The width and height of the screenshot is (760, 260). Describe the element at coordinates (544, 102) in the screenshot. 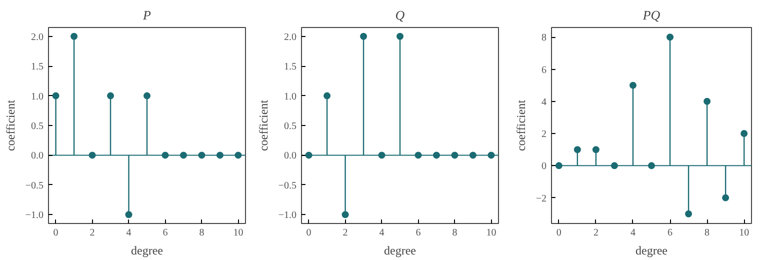

I see `y-tick-label: 4` at that location.